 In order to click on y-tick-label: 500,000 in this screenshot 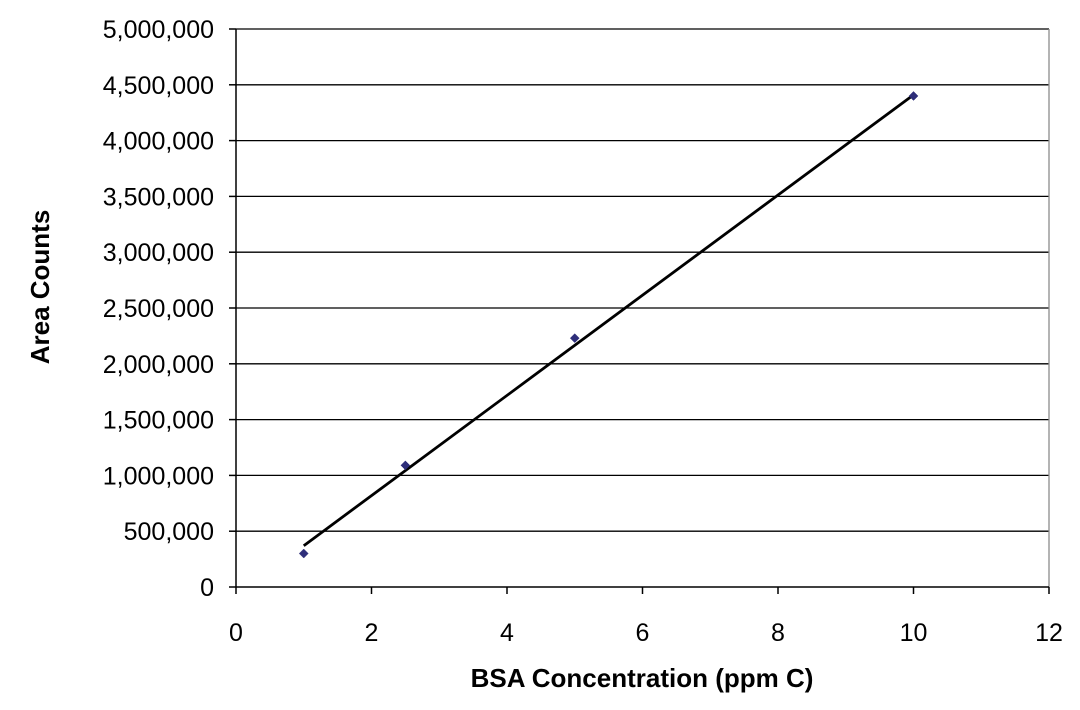, I will do `click(169, 532)`.